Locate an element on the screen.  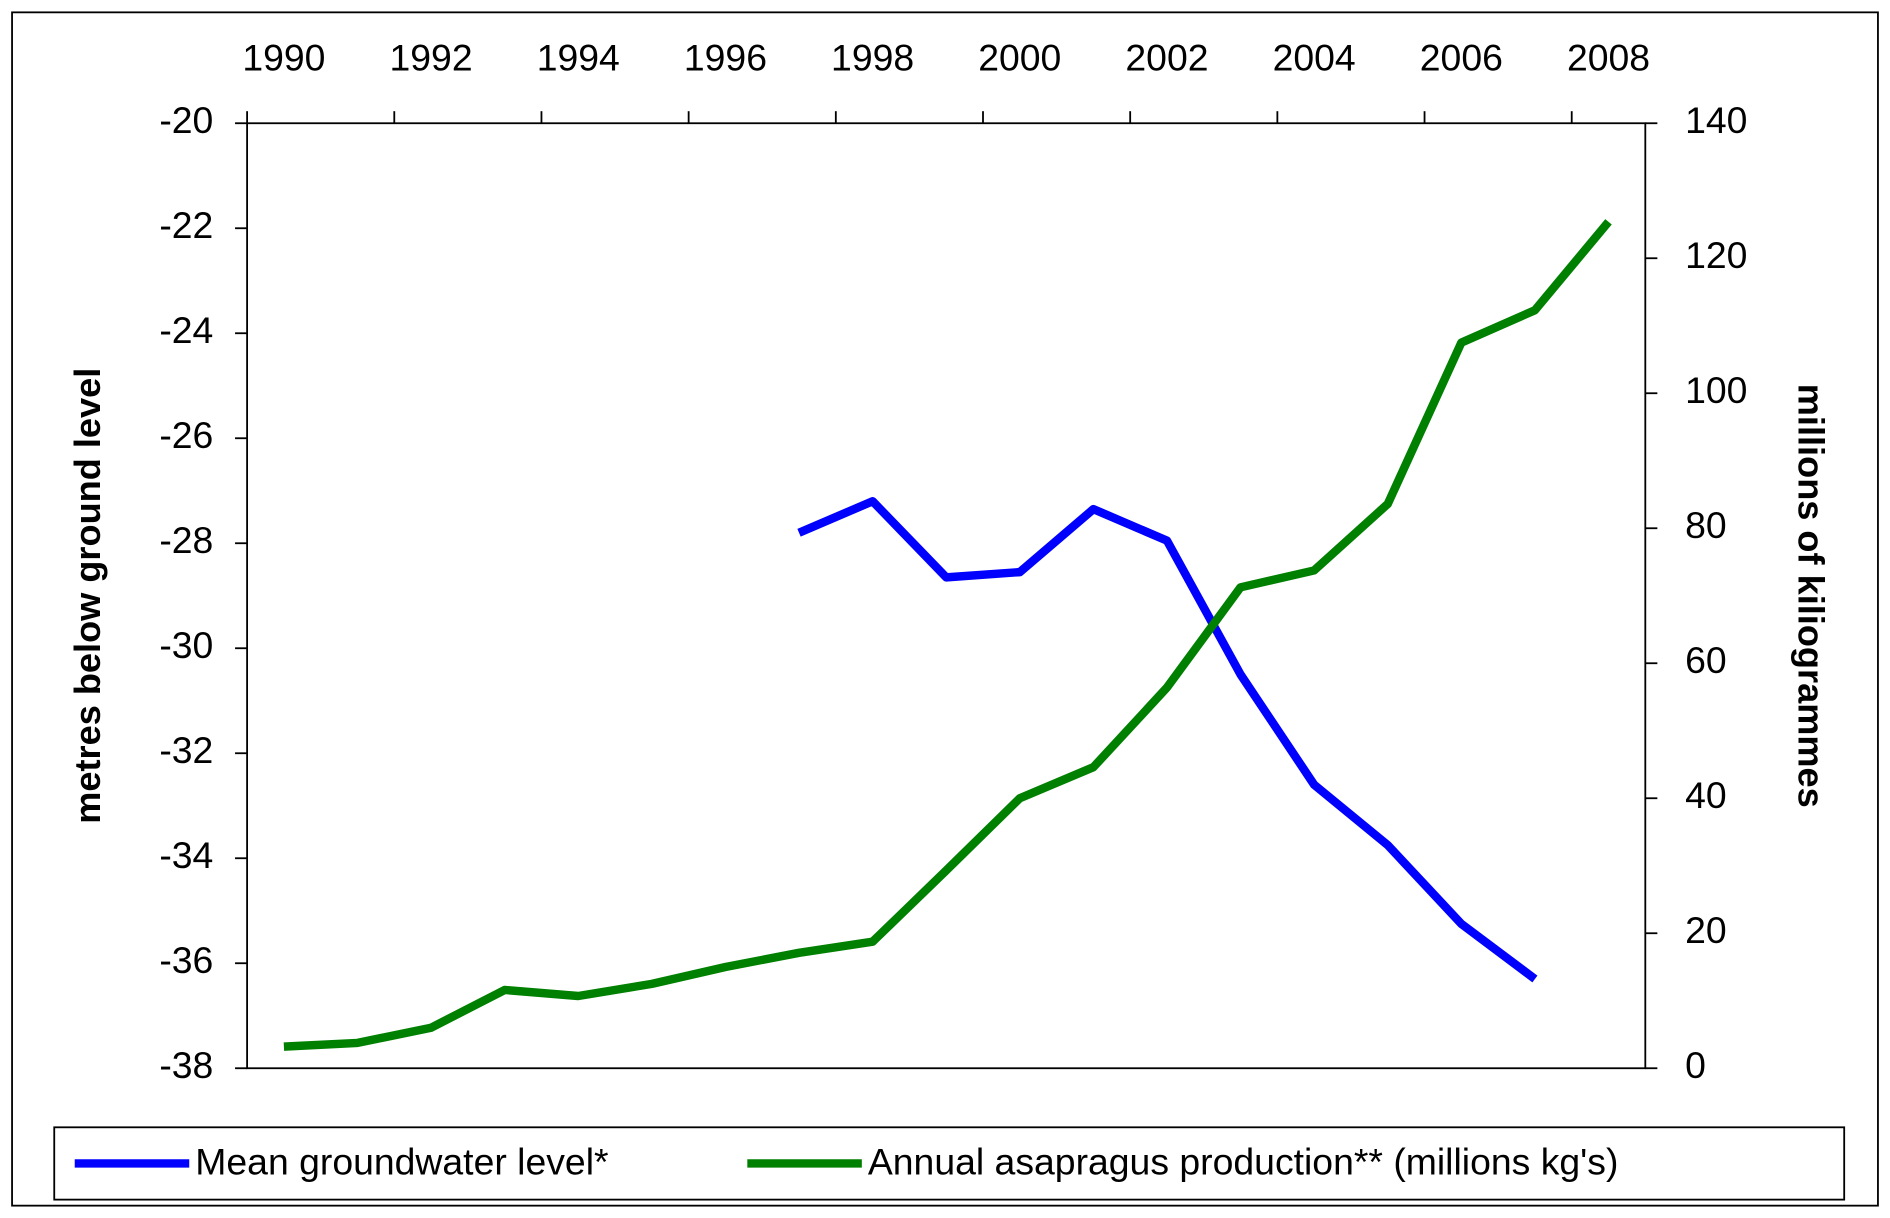
y-tick-label: -22 is located at coordinates (186, 225).